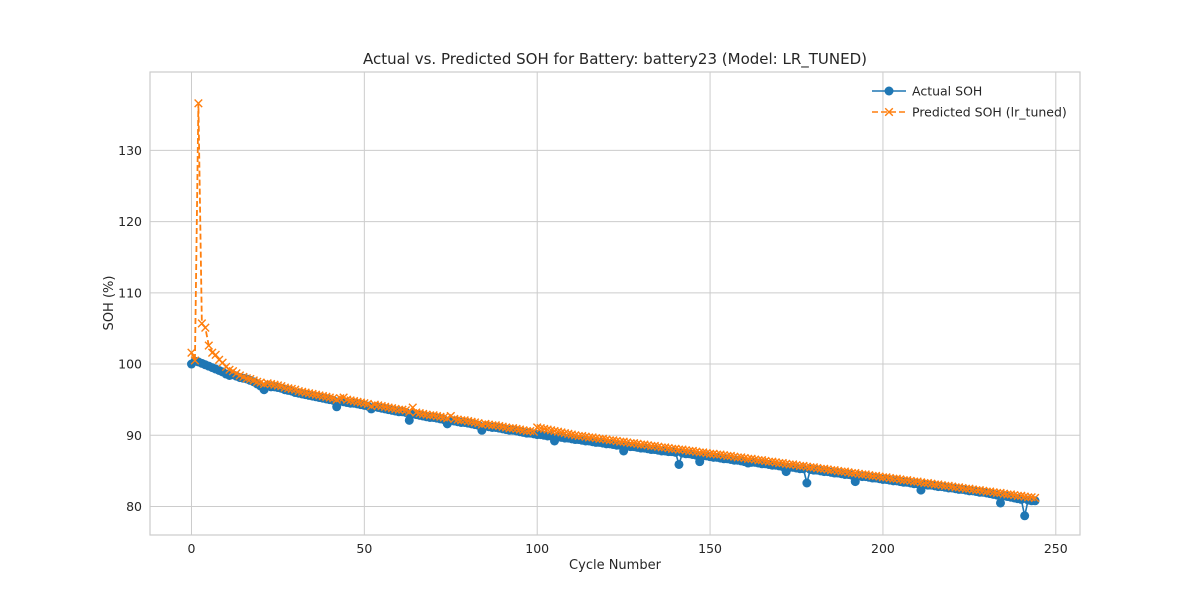  I want to click on y-tick-label-0: 80, so click(134, 506).